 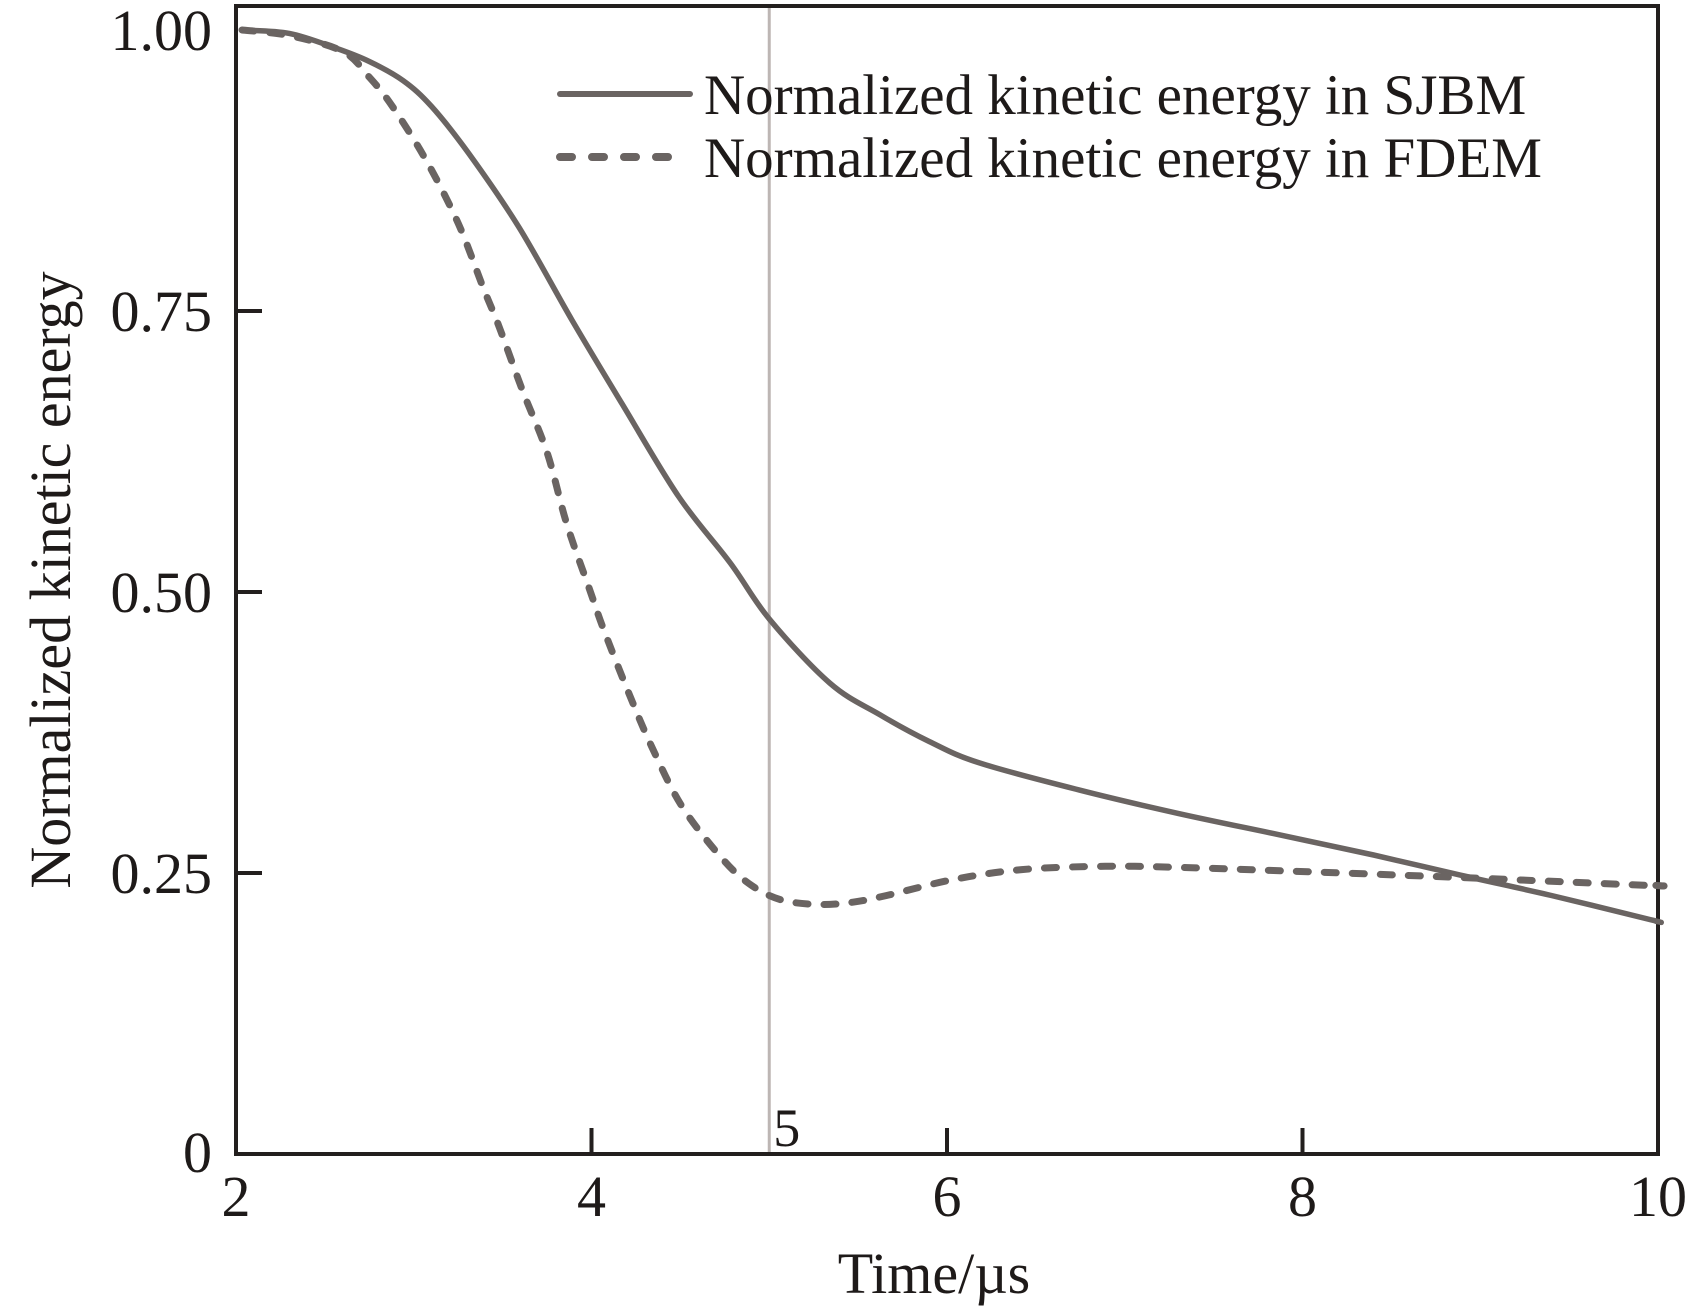 What do you see at coordinates (50, 579) in the screenshot?
I see `y-axis-title: Normalized kinetic energy` at bounding box center [50, 579].